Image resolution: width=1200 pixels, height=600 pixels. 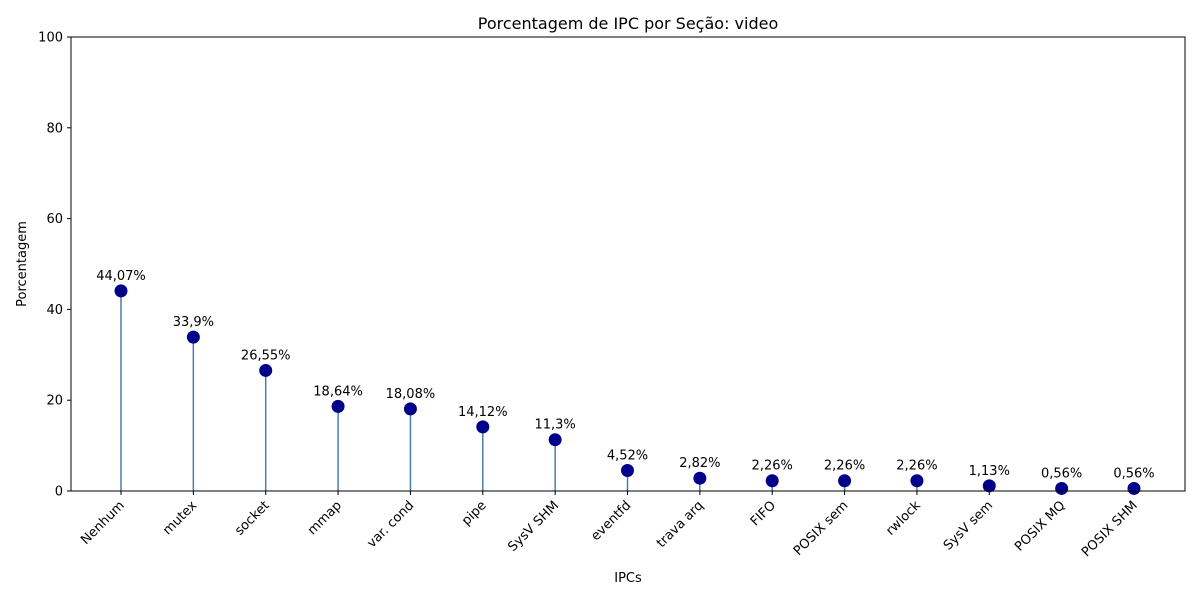 I want to click on data-label: 14,12%, so click(x=483, y=412).